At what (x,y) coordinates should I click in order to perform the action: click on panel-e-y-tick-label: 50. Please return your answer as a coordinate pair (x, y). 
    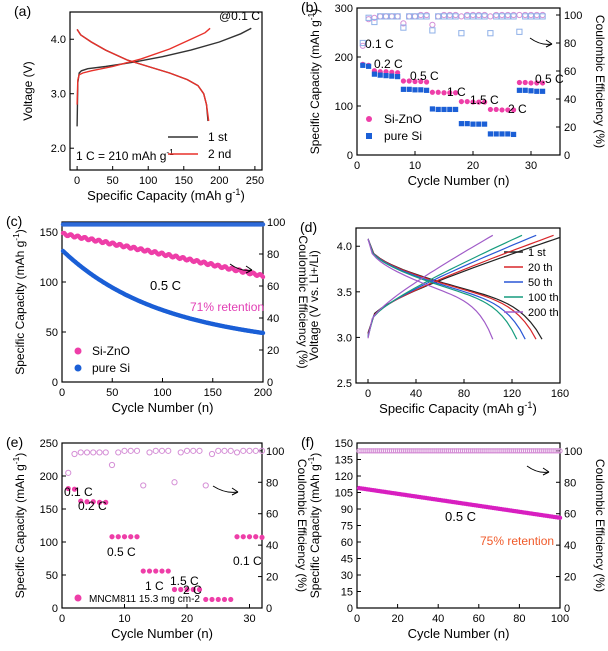
    Looking at the image, I should click on (52, 576).